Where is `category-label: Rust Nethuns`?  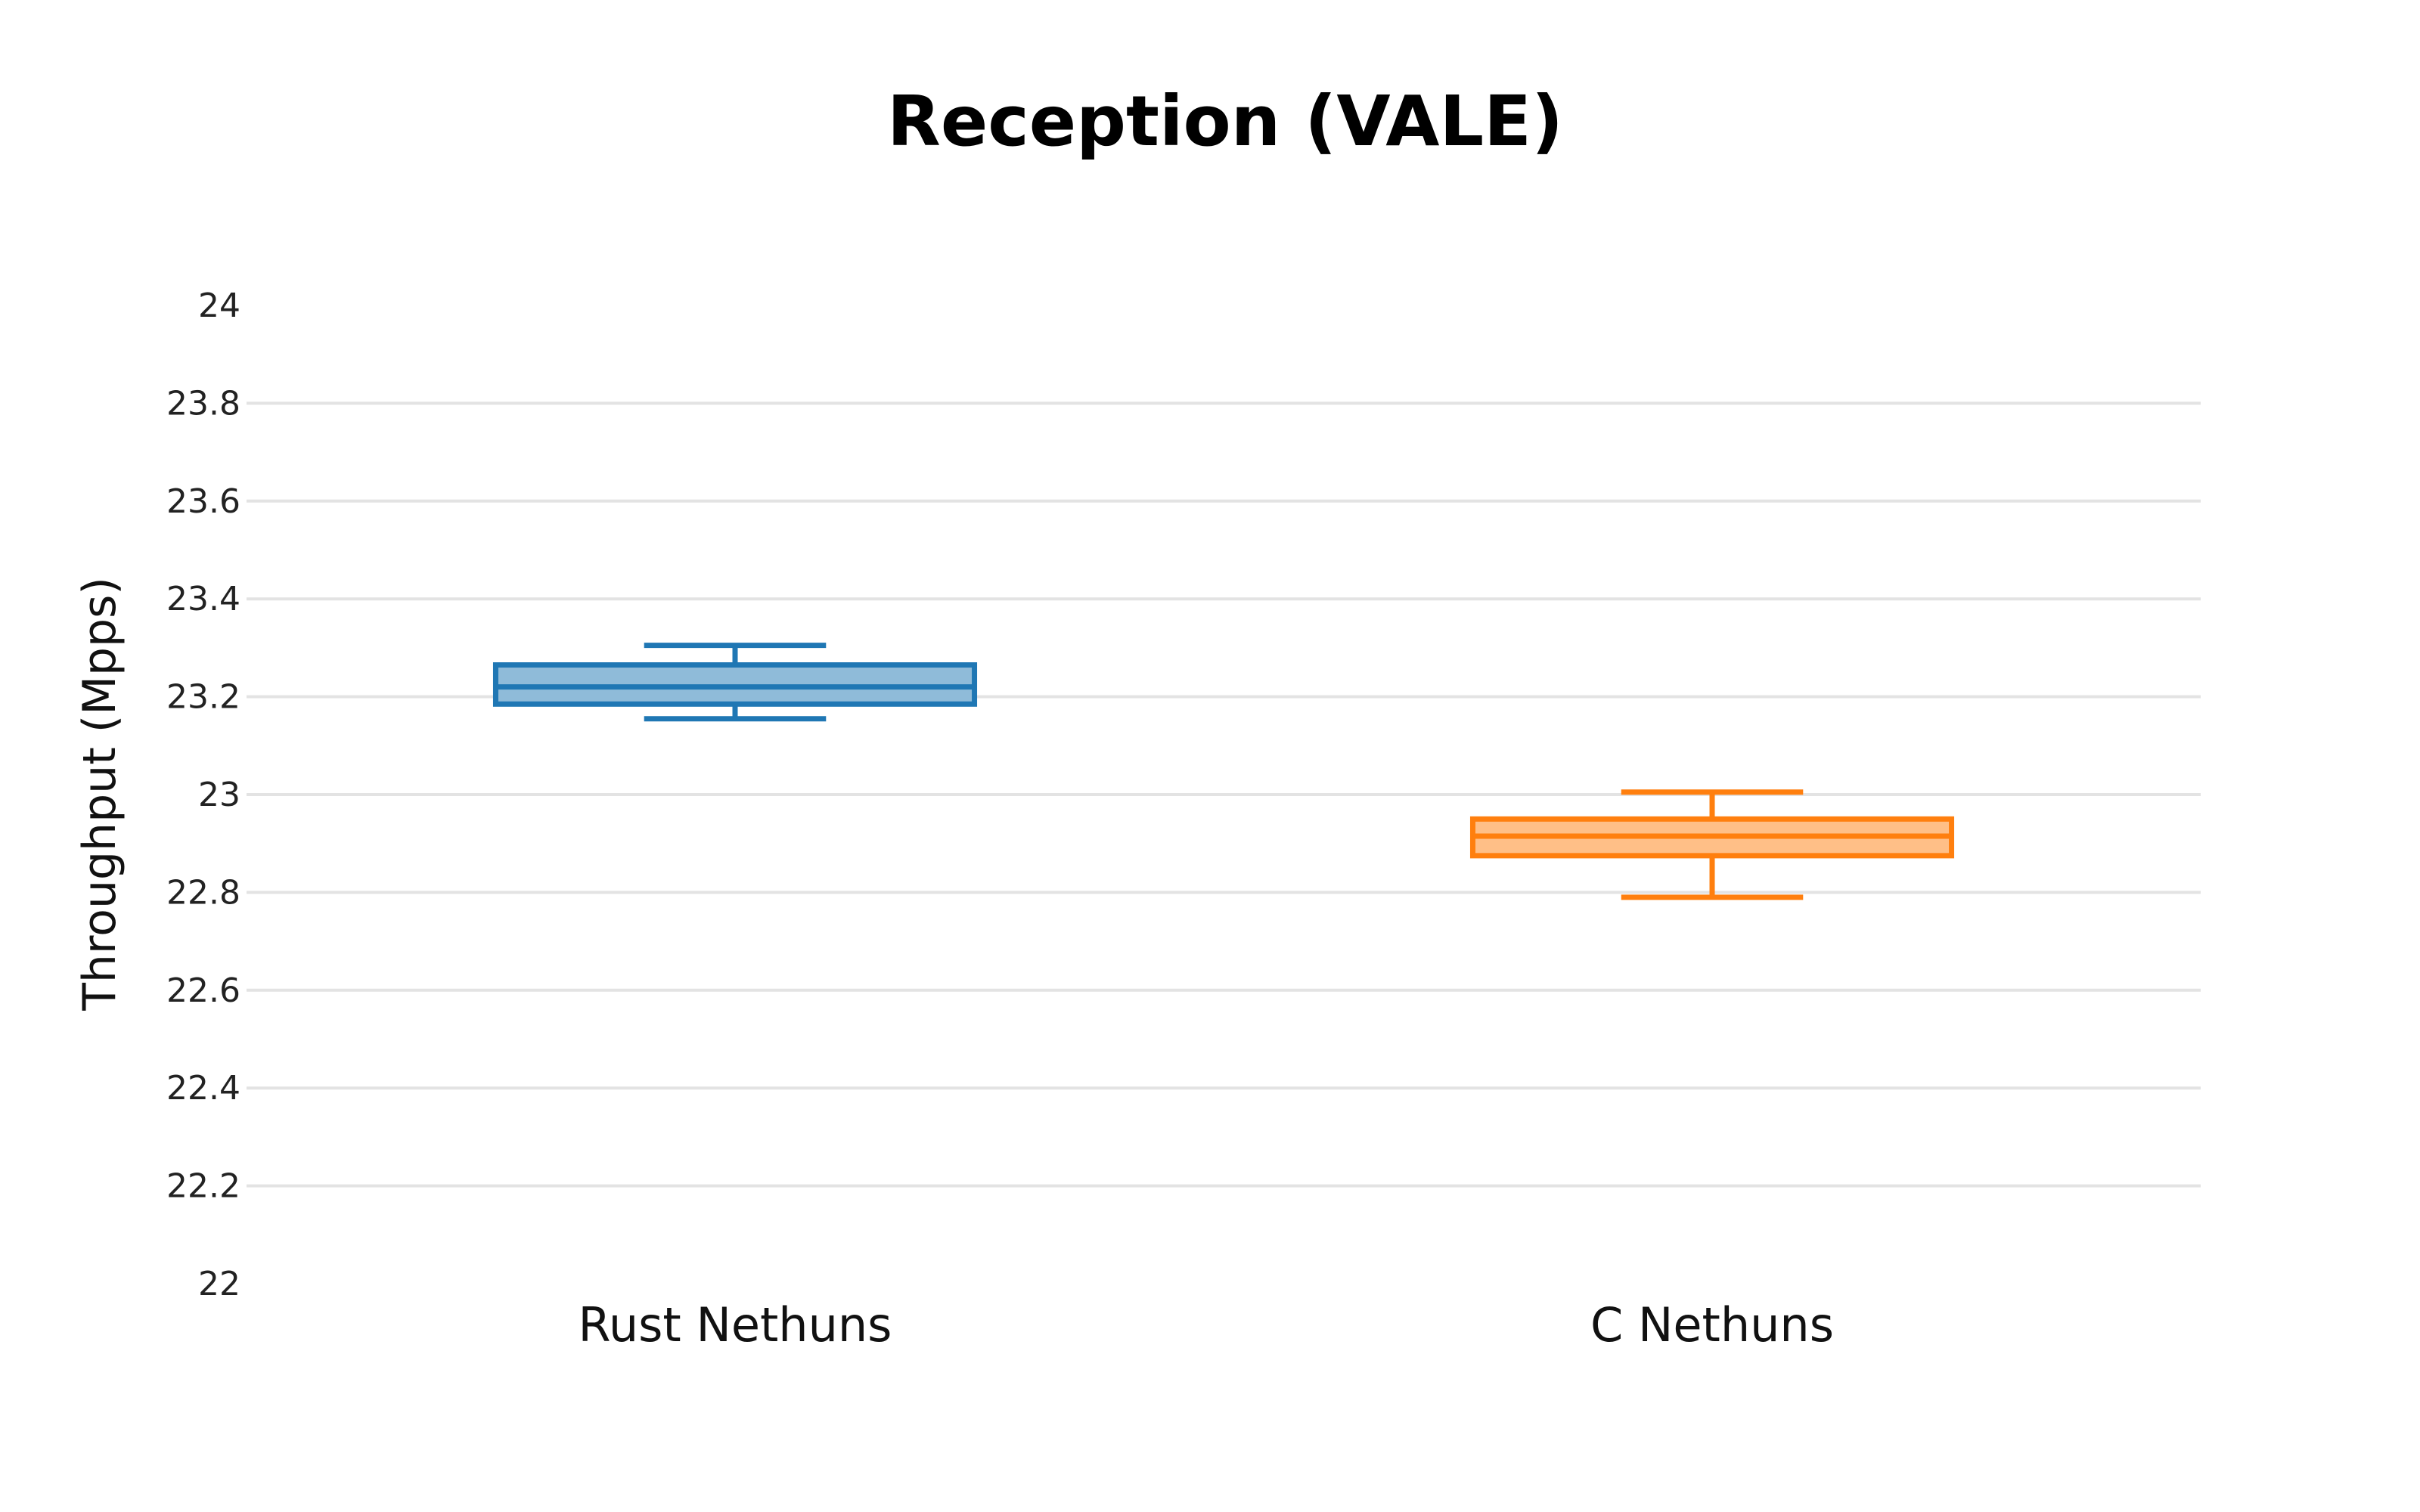
category-label: Rust Nethuns is located at coordinates (735, 1324).